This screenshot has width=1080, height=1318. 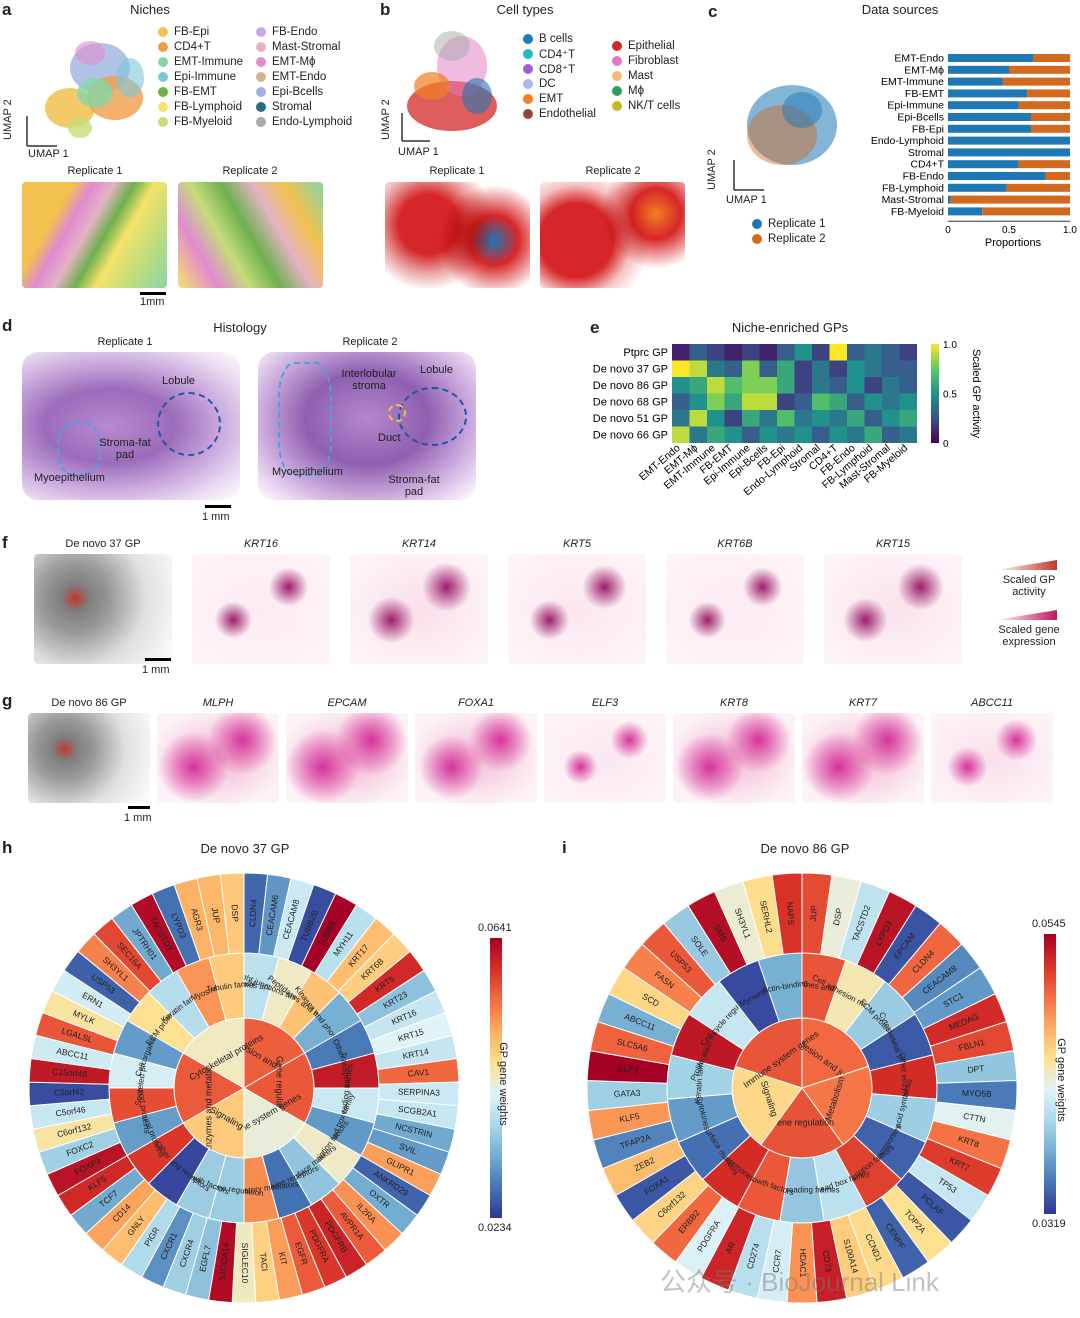 I want to click on sunburst-label: CTTN, so click(x=974, y=1118).